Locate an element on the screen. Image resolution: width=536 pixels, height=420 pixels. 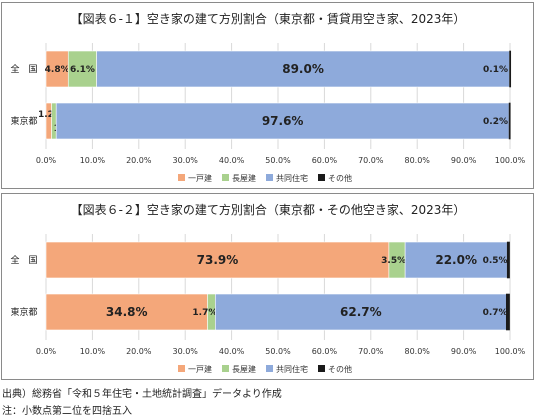
source-note: 出典）総務省「令和５年住宅・土地統計調査」データより作成 is located at coordinates (142, 394).